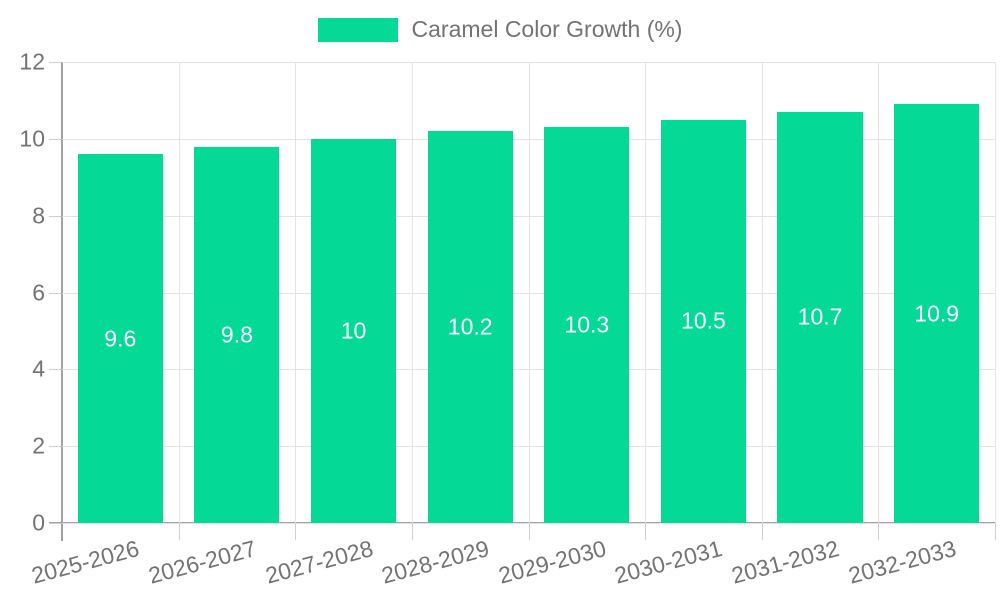  What do you see at coordinates (547, 29) in the screenshot?
I see `legend-label: Caramel Color Growth (%)` at bounding box center [547, 29].